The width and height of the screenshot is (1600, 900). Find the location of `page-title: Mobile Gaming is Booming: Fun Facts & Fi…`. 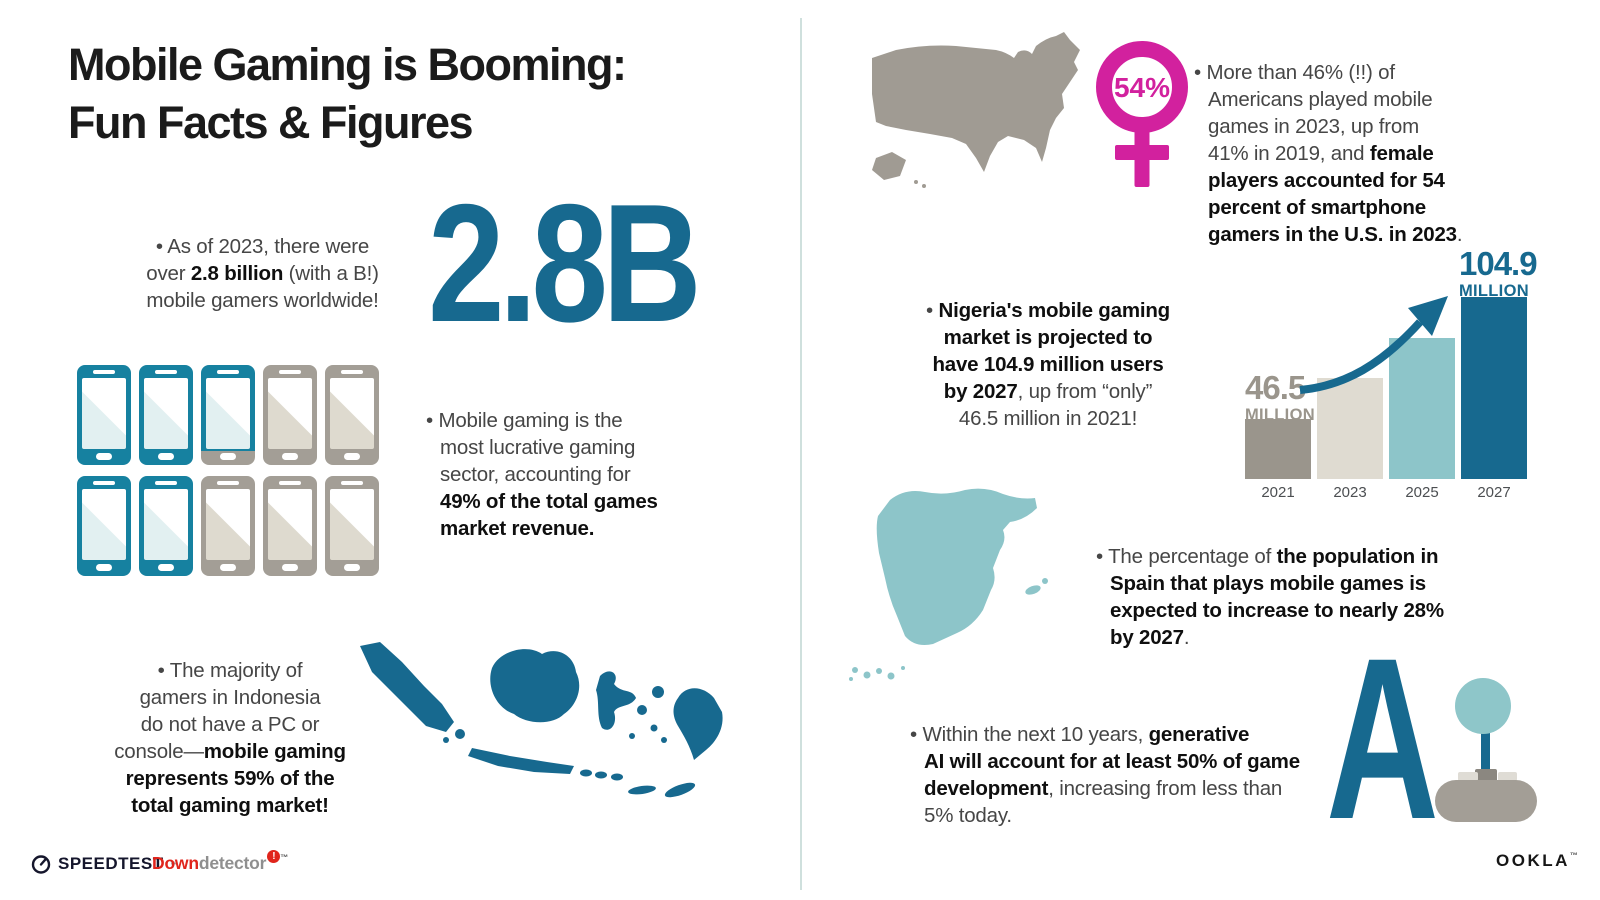

page-title: Mobile Gaming is Booming: Fun Facts & Fi… is located at coordinates (347, 93).